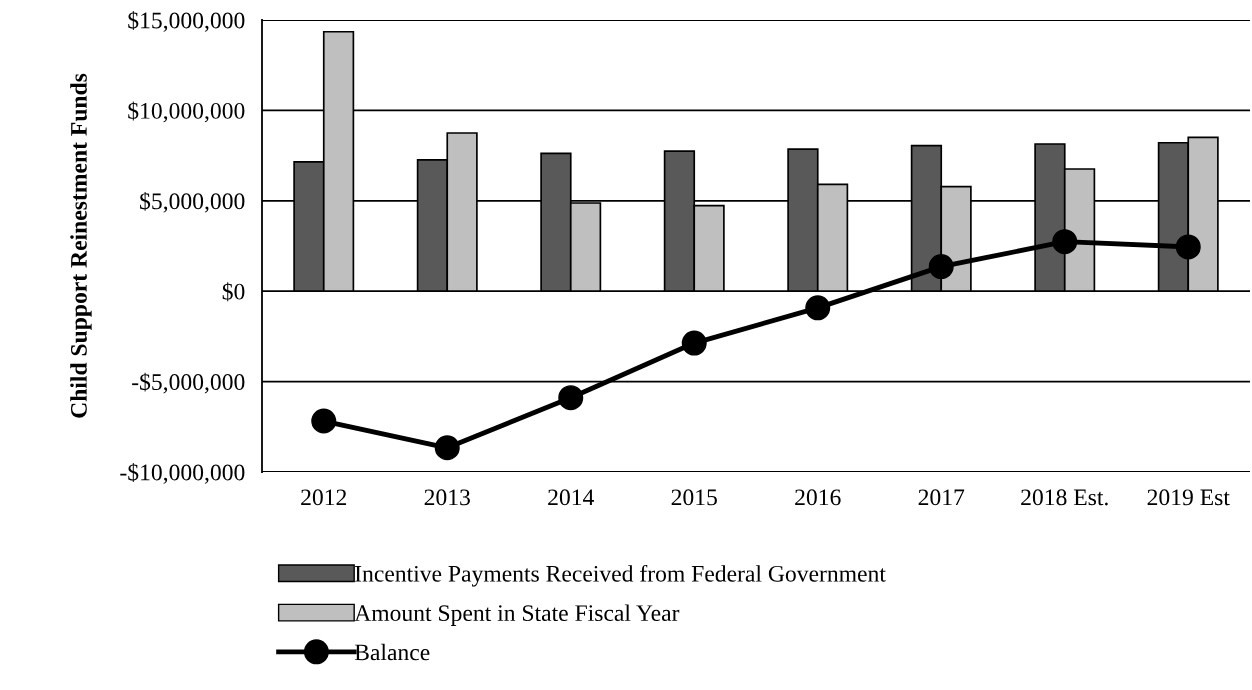 The height and width of the screenshot is (690, 1252). Describe the element at coordinates (447, 497) in the screenshot. I see `x-tick-label: 2013` at that location.